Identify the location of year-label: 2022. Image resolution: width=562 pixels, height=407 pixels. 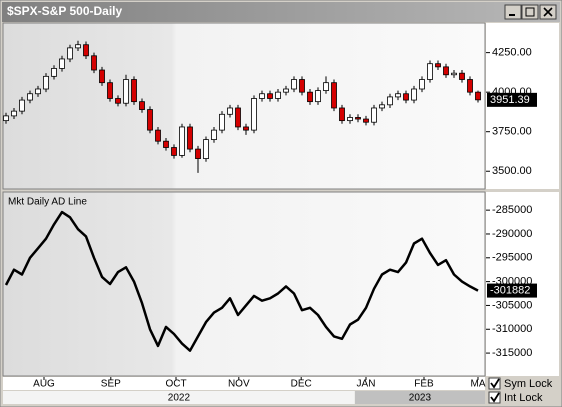
(179, 398).